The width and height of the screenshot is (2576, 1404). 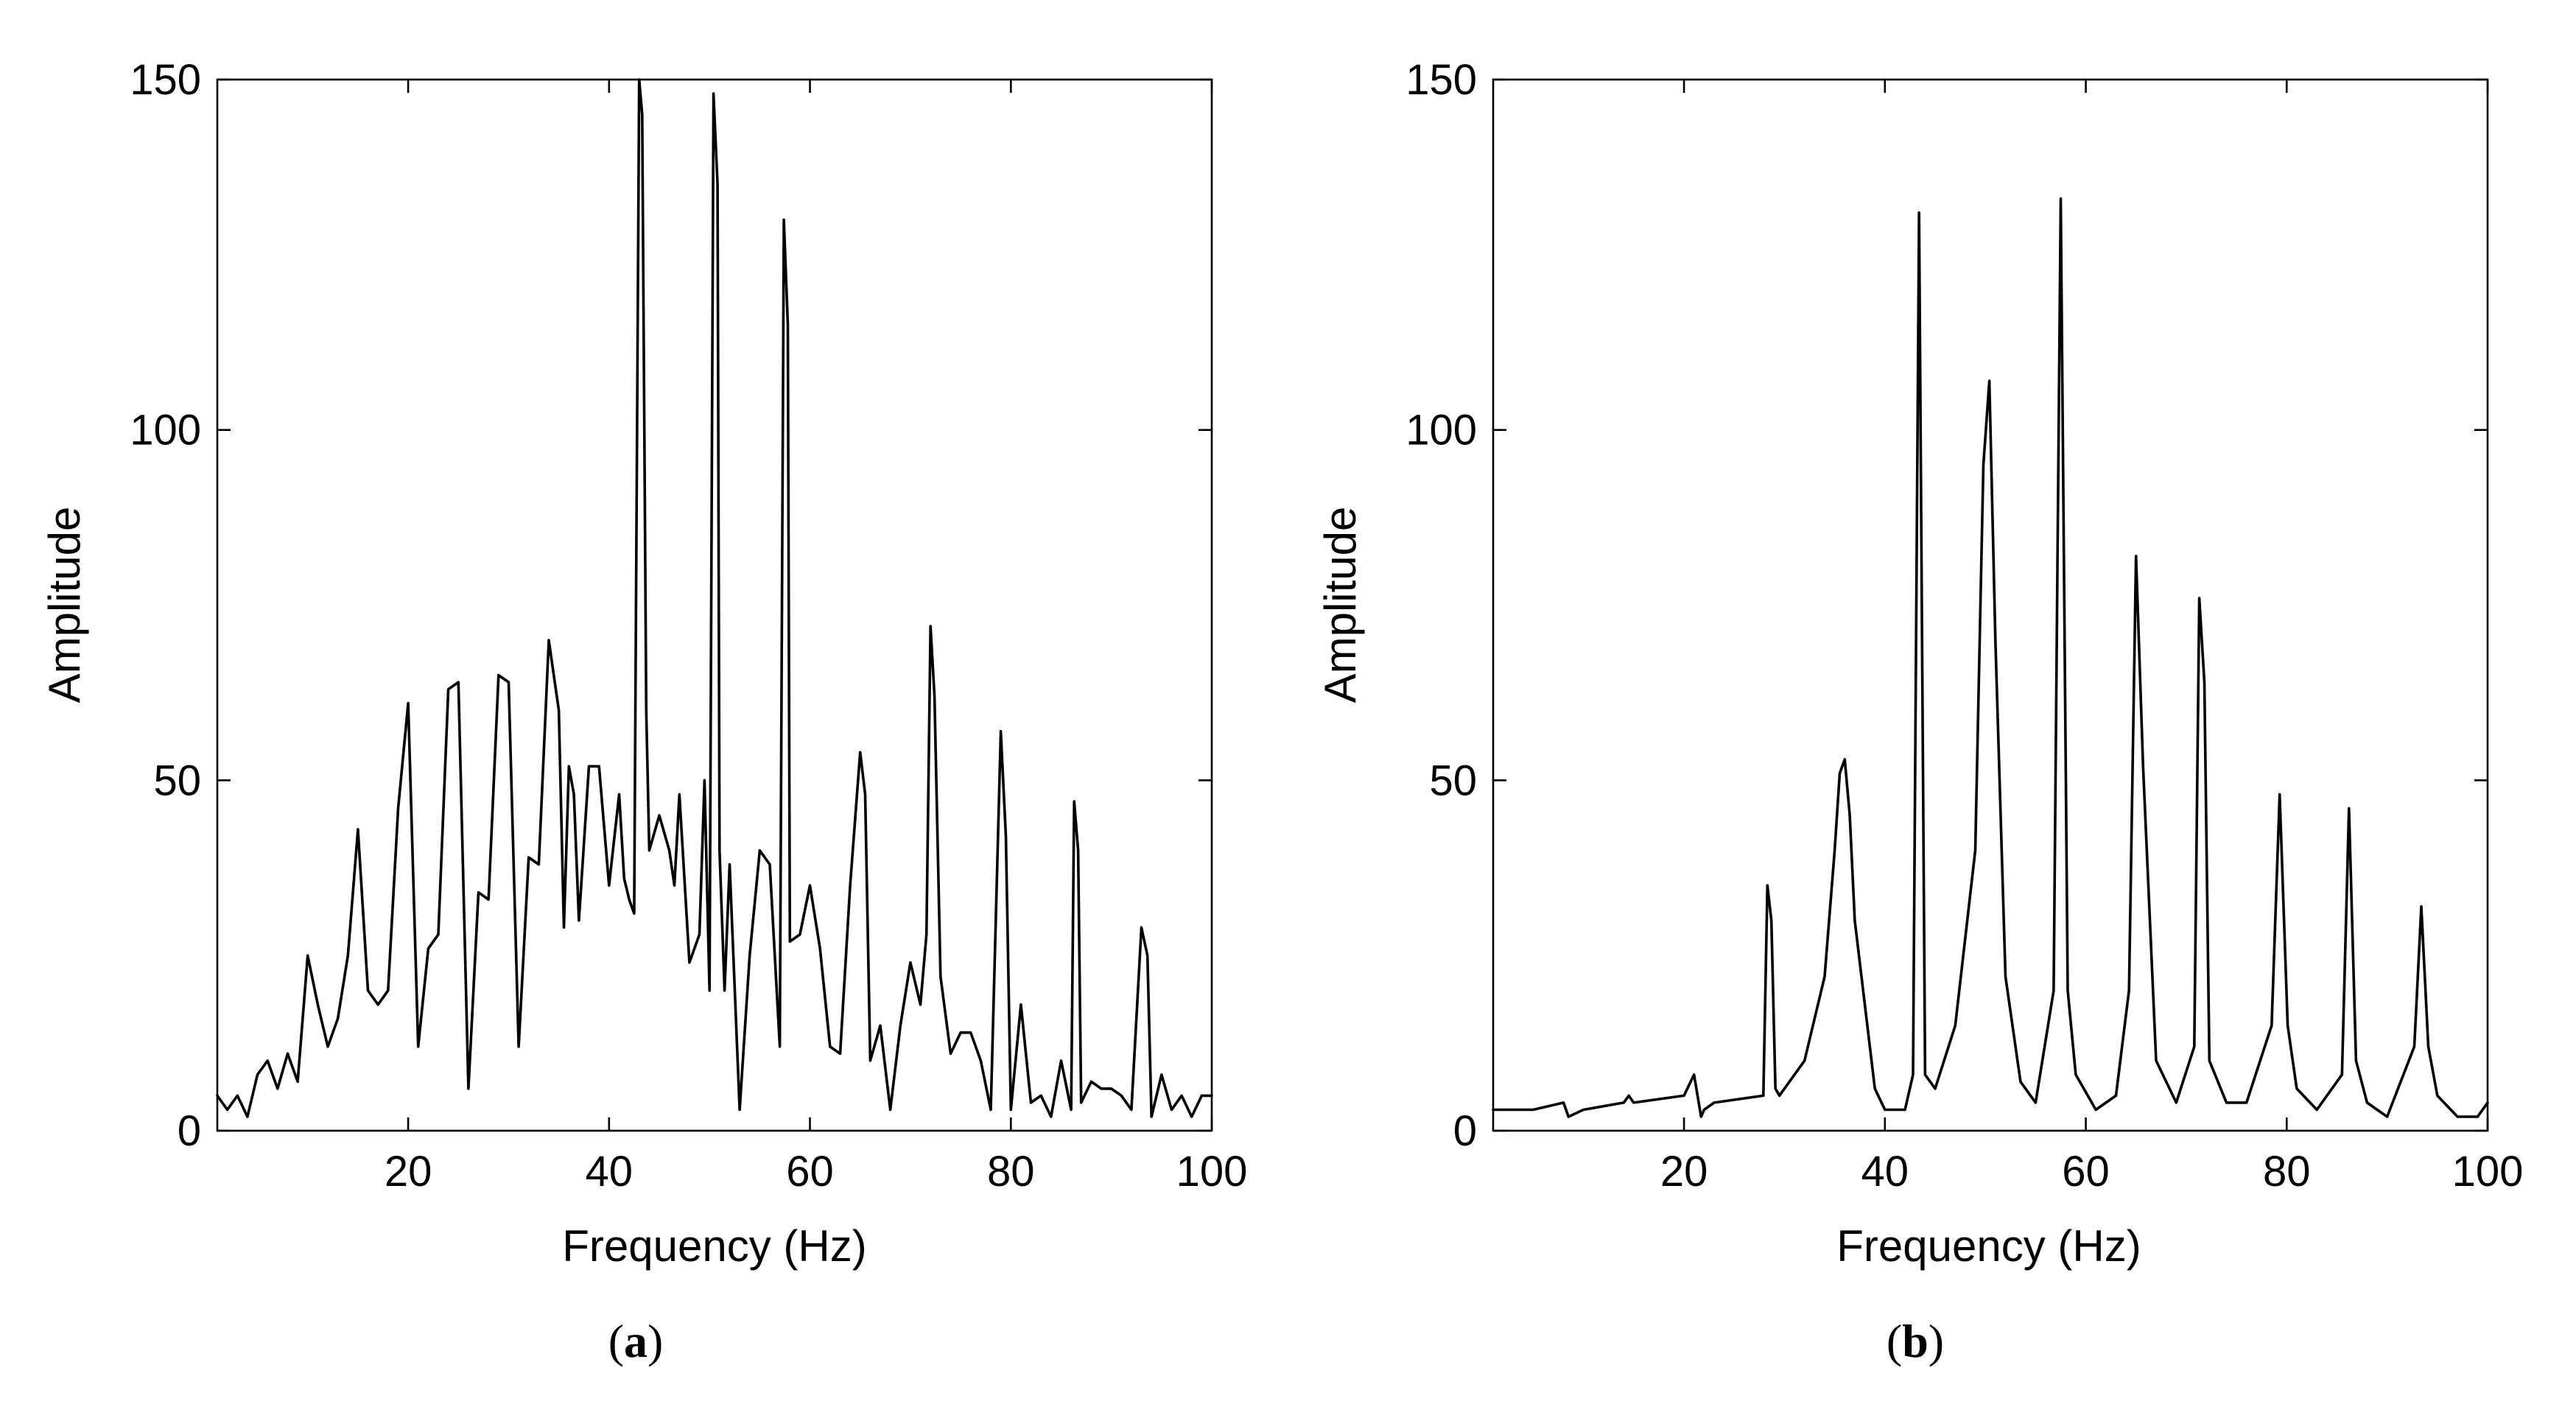 What do you see at coordinates (1340, 605) in the screenshot?
I see `panel-b-y-axis-label: Amplitude` at bounding box center [1340, 605].